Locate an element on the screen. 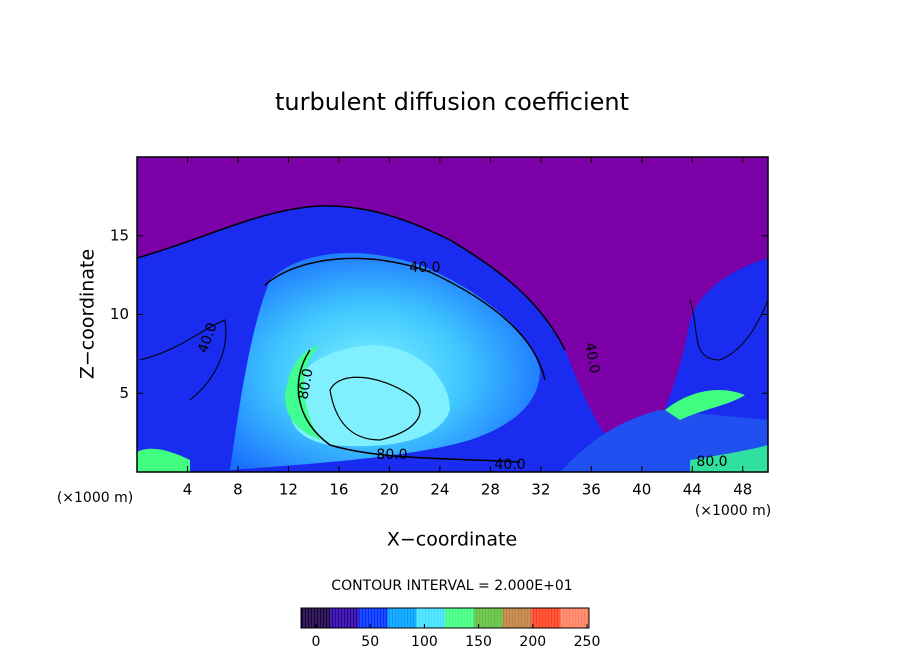  y-axis-title: Z−coordinate is located at coordinates (88, 314).